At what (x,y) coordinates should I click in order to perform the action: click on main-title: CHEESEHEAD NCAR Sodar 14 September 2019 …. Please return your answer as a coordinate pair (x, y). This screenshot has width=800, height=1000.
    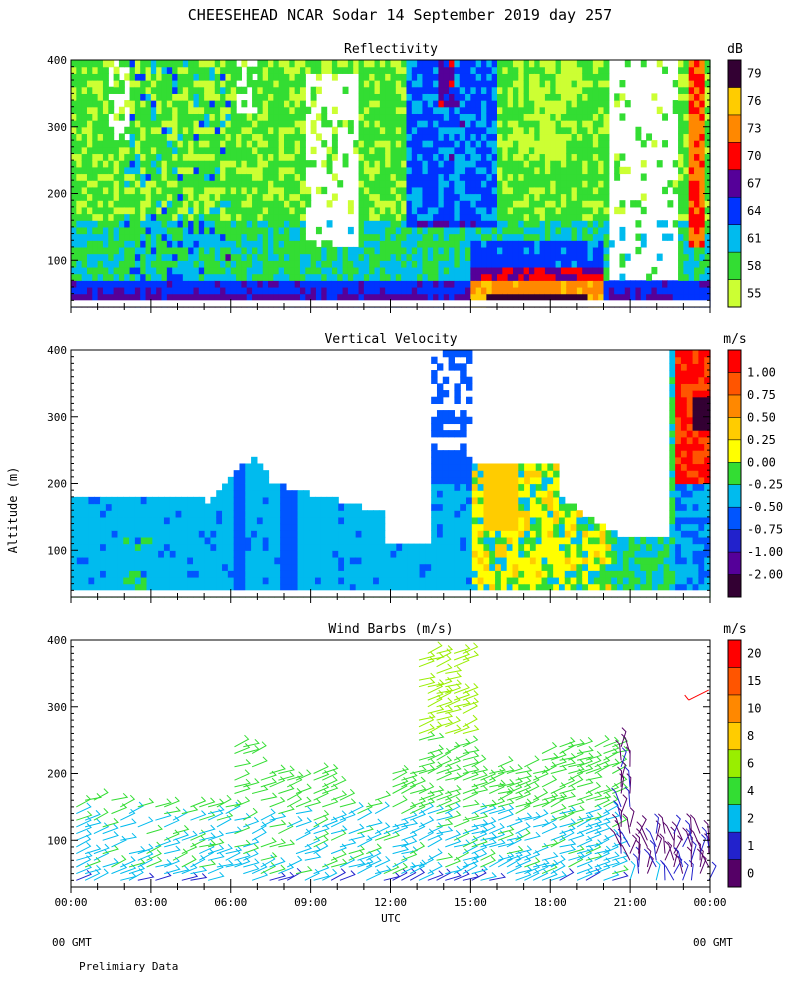
    Looking at the image, I should click on (400, 15).